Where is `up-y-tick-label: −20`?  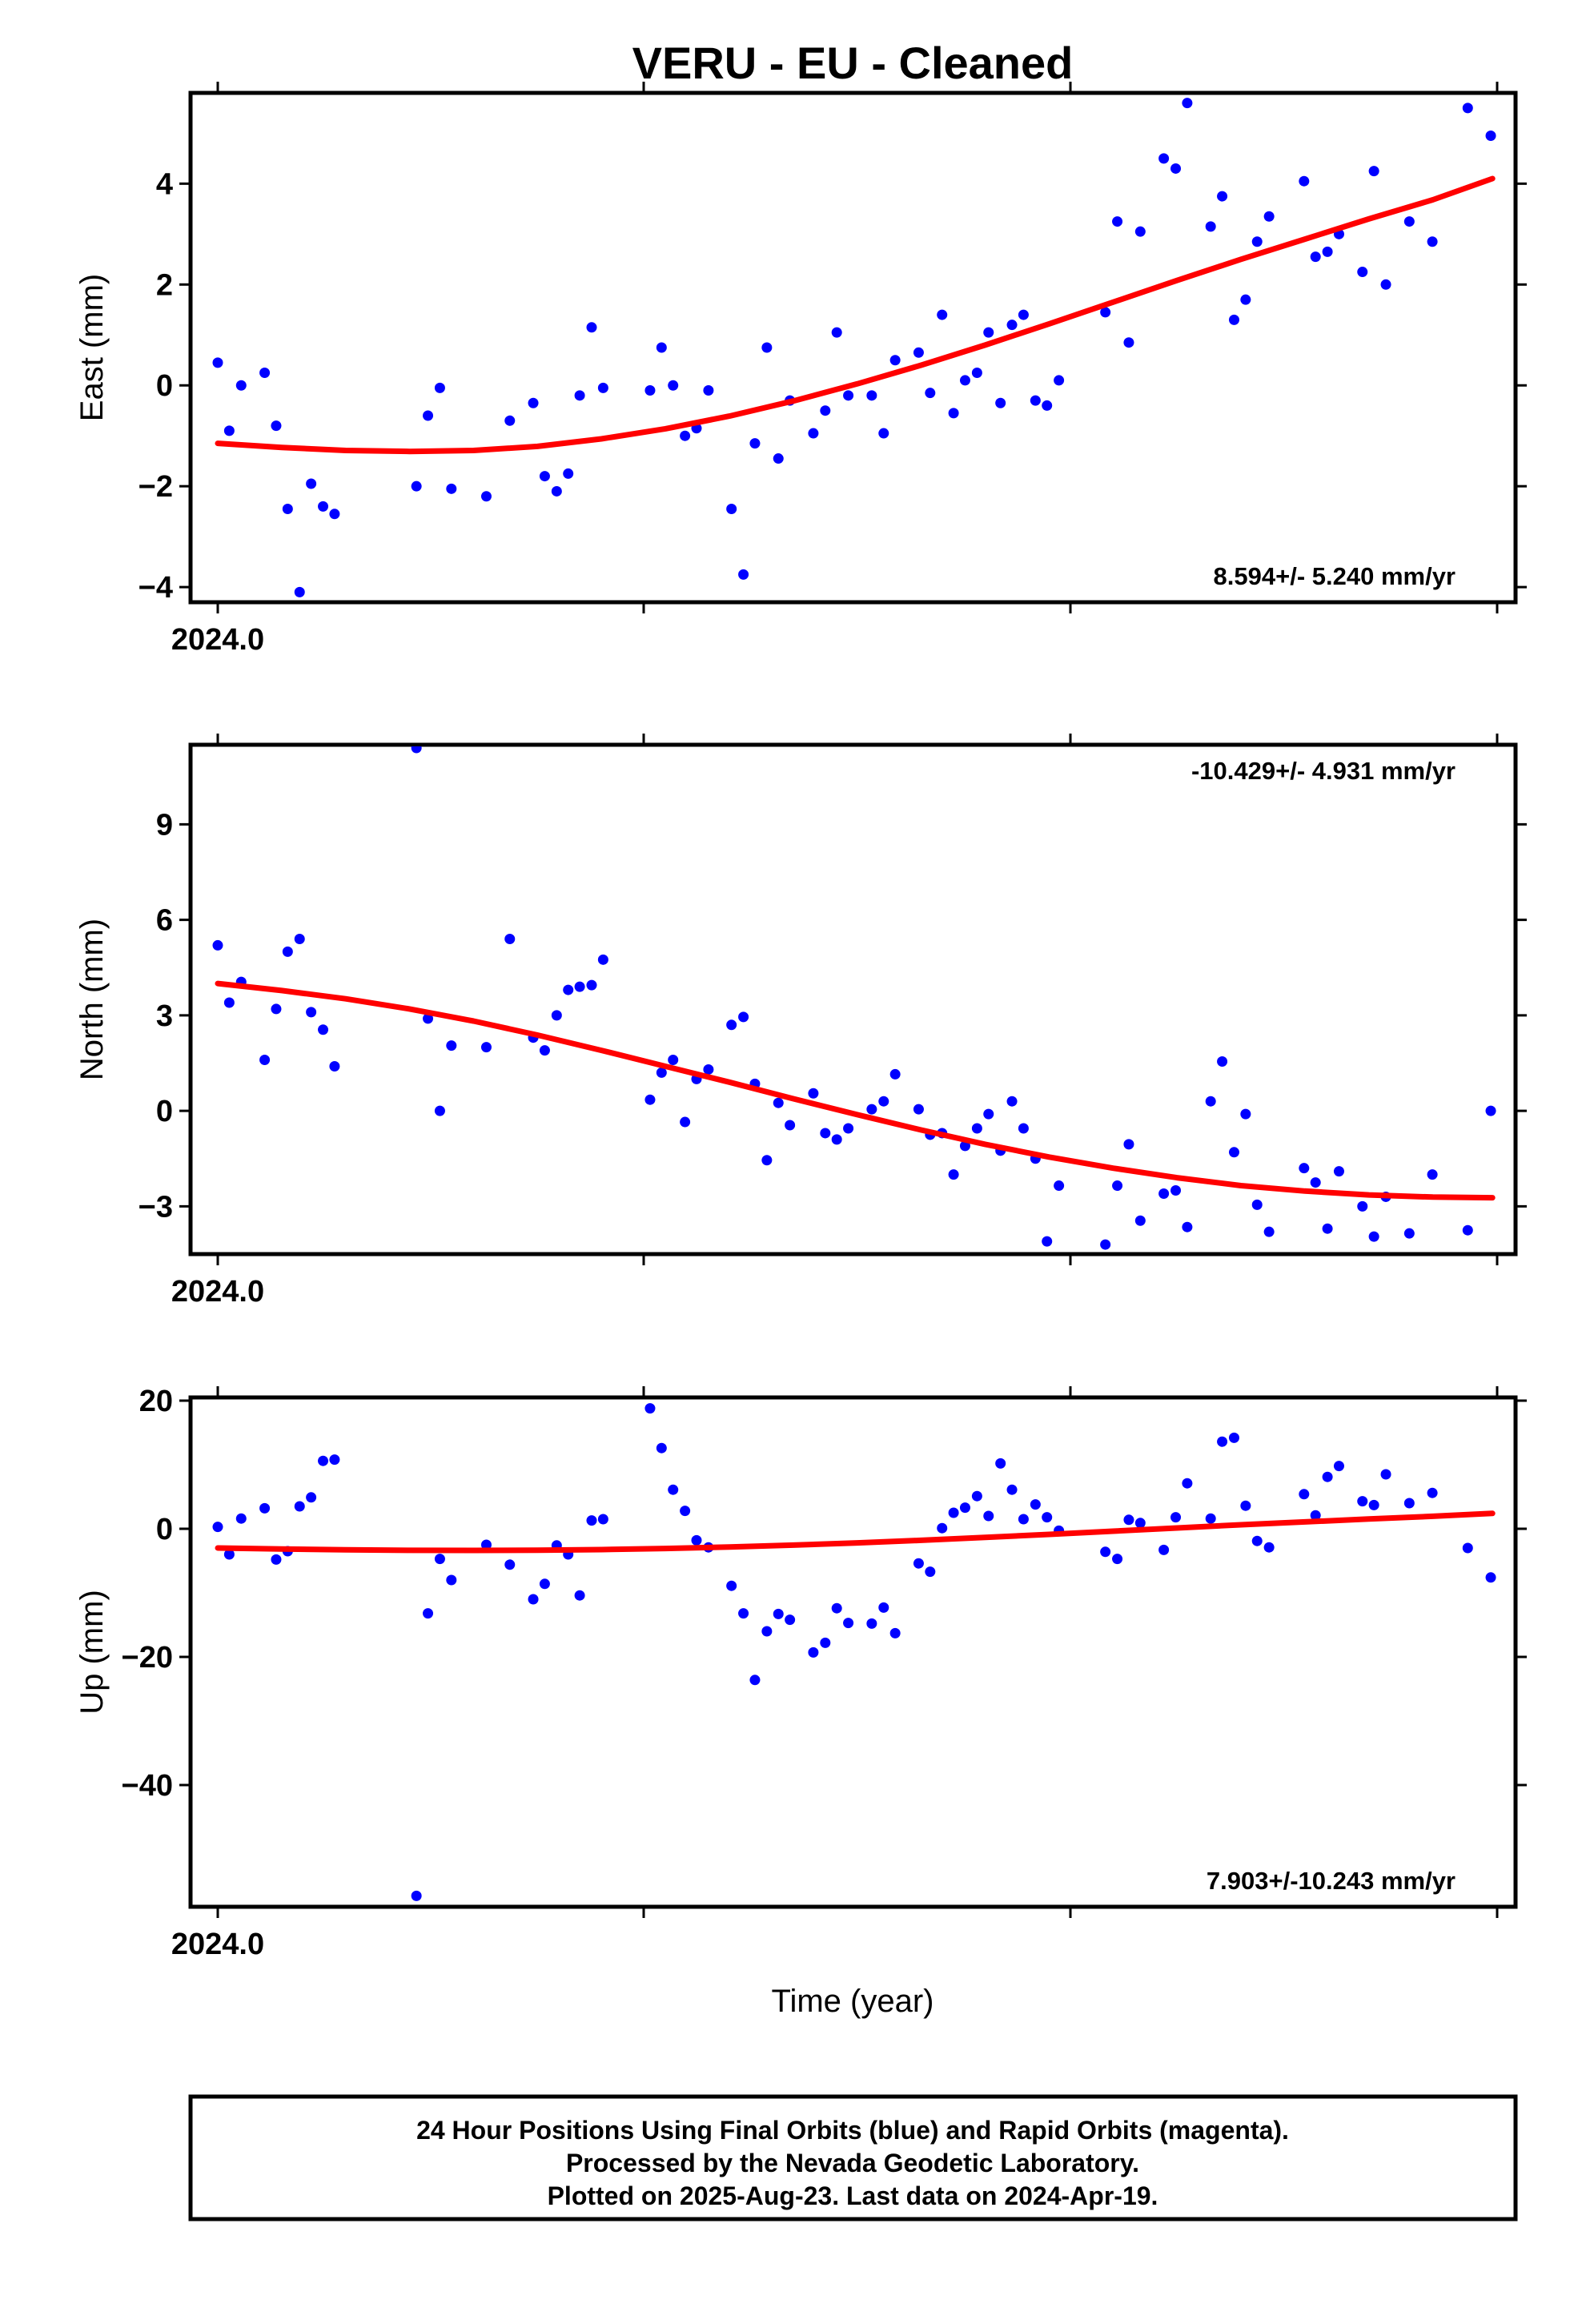
up-y-tick-label: −20 is located at coordinates (147, 1658).